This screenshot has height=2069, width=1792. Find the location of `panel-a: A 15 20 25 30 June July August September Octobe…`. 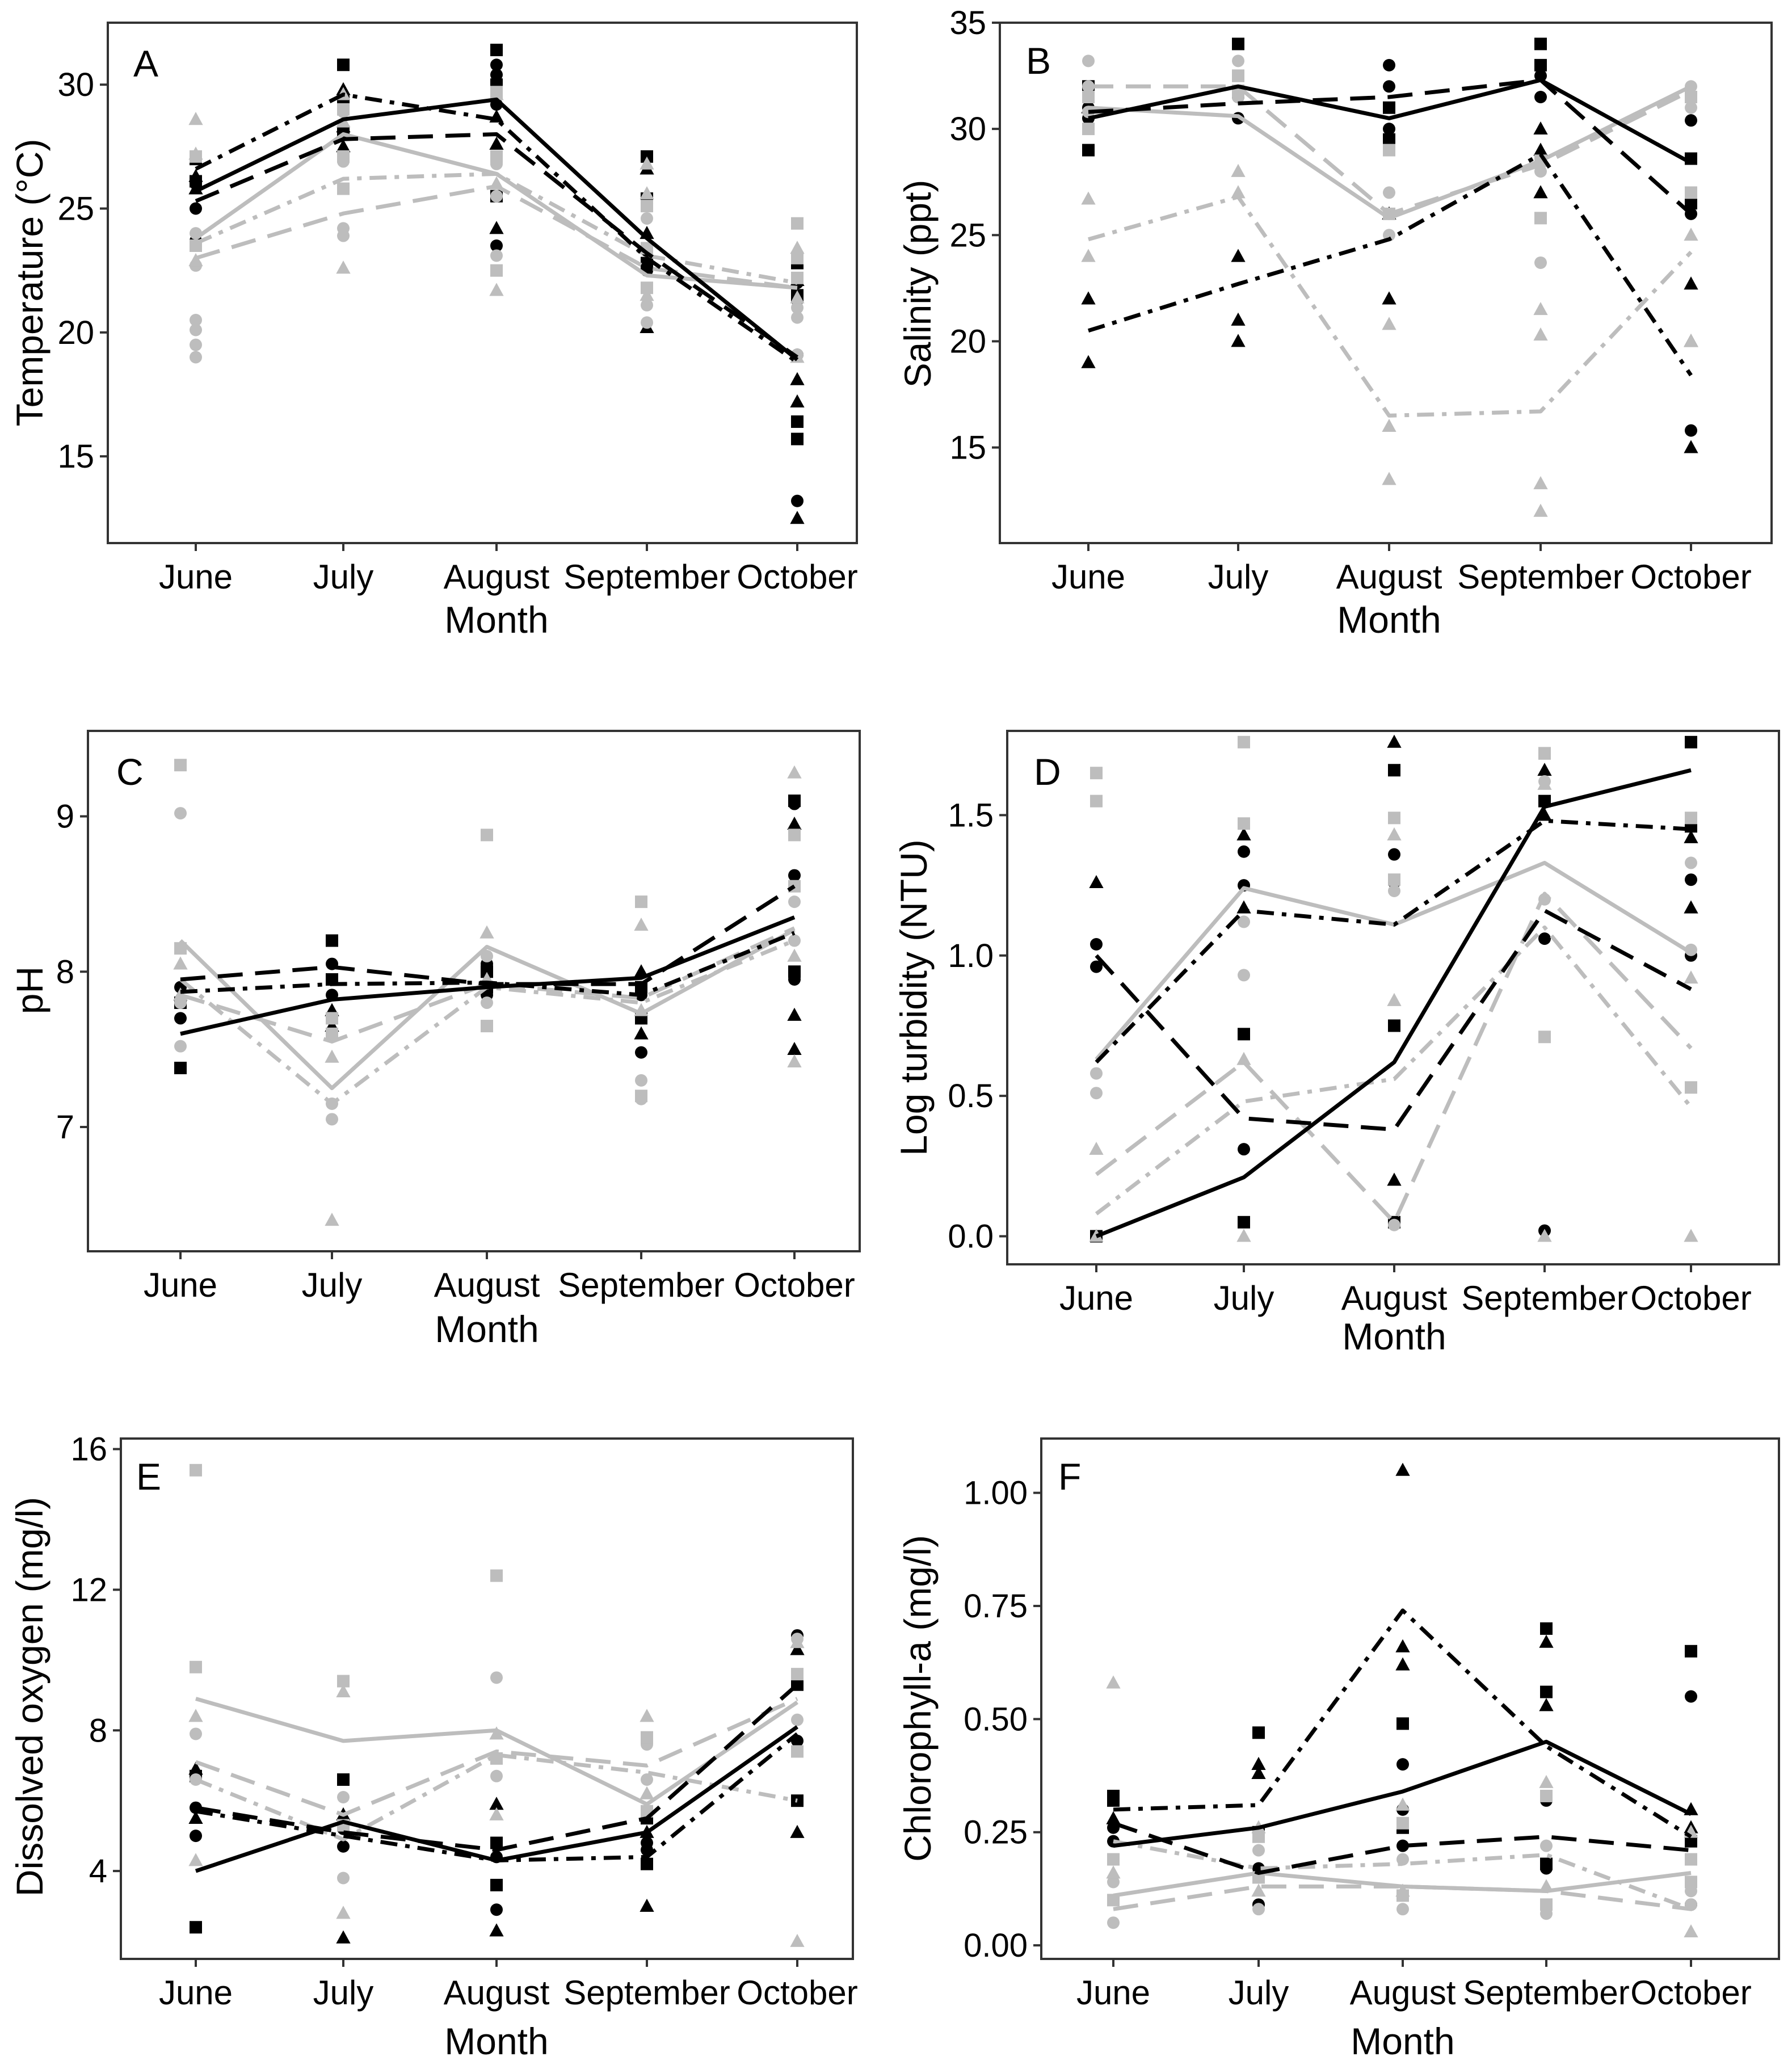

panel-a: A 15 20 25 30 June July August September Octobe… is located at coordinates (434, 331).